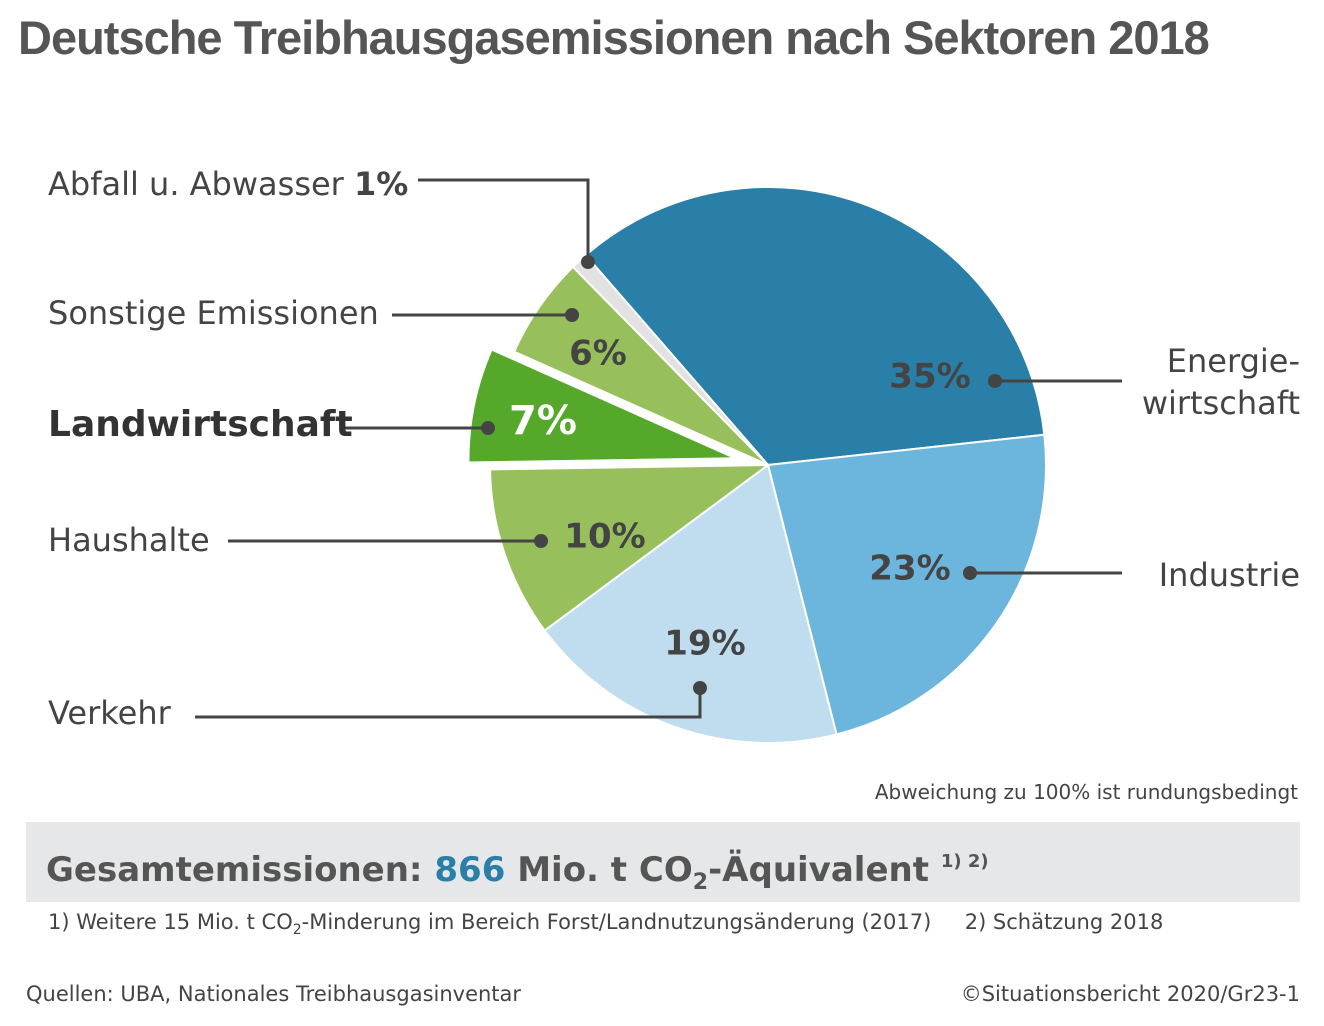  Describe the element at coordinates (1229, 575) in the screenshot. I see `category-label: Industrie` at that location.